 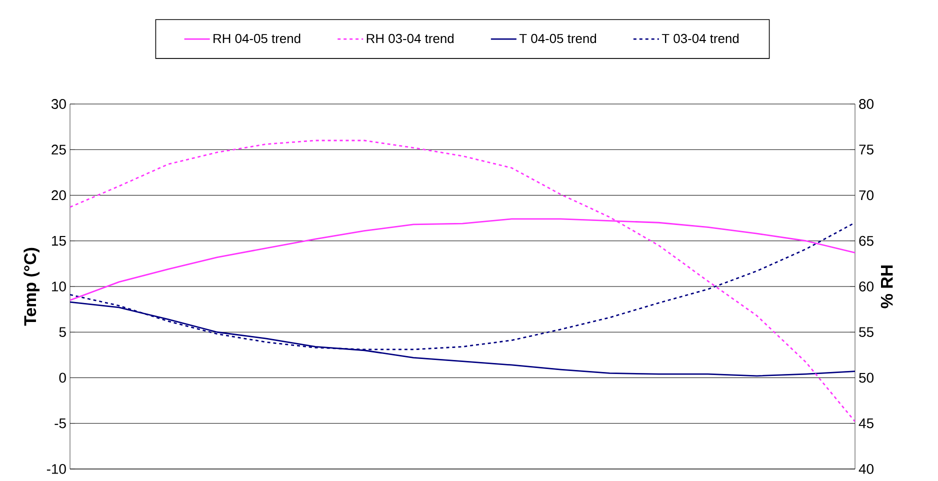 What do you see at coordinates (866, 287) in the screenshot?
I see `y2-tick-label: 60` at bounding box center [866, 287].